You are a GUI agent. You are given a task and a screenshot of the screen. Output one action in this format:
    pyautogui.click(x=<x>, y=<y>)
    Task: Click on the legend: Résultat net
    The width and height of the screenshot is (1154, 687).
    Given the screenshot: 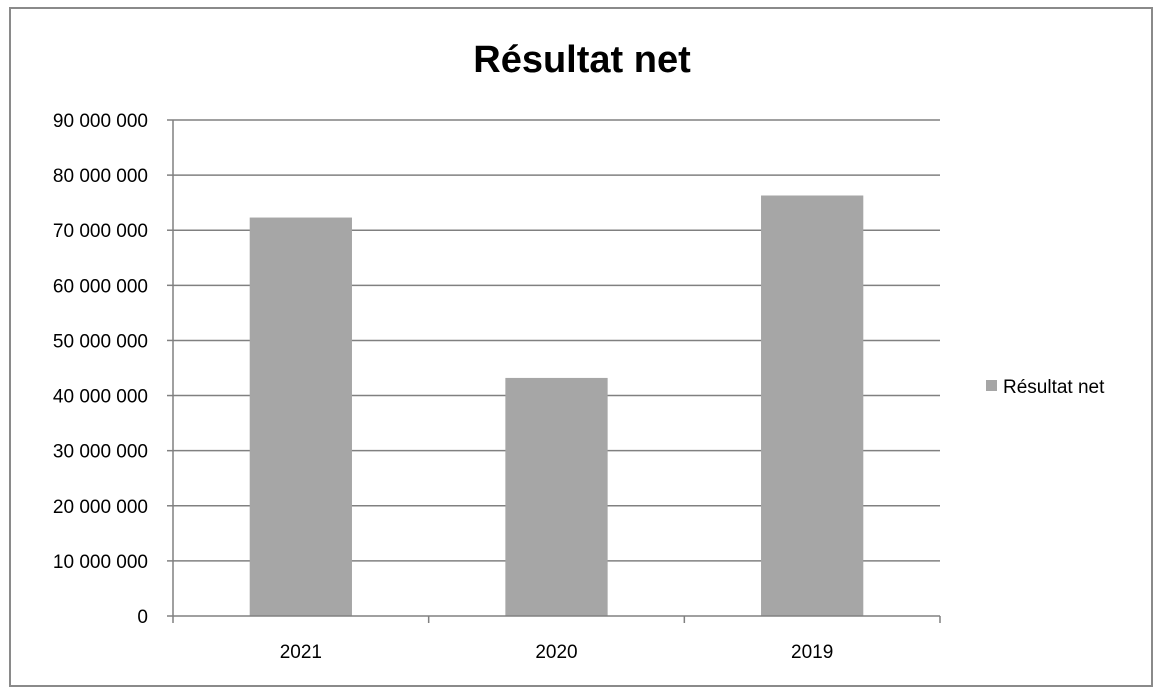 What is the action you would take?
    pyautogui.click(x=1045, y=387)
    